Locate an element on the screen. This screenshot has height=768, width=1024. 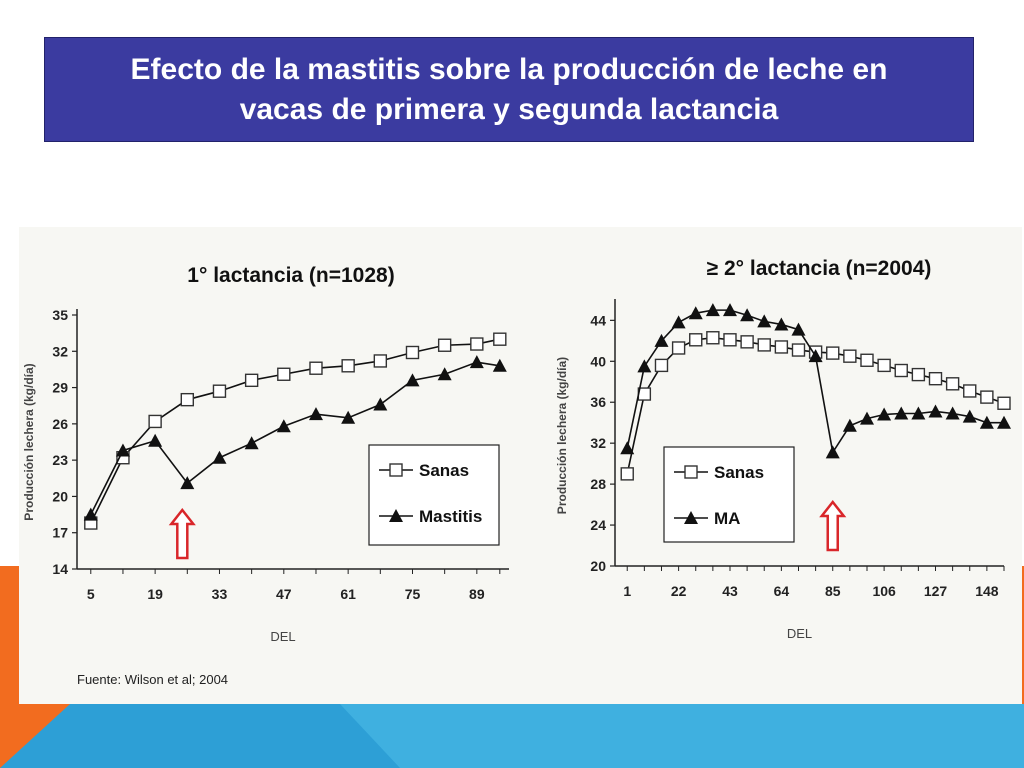
legend-box is located at coordinates (729, 494).